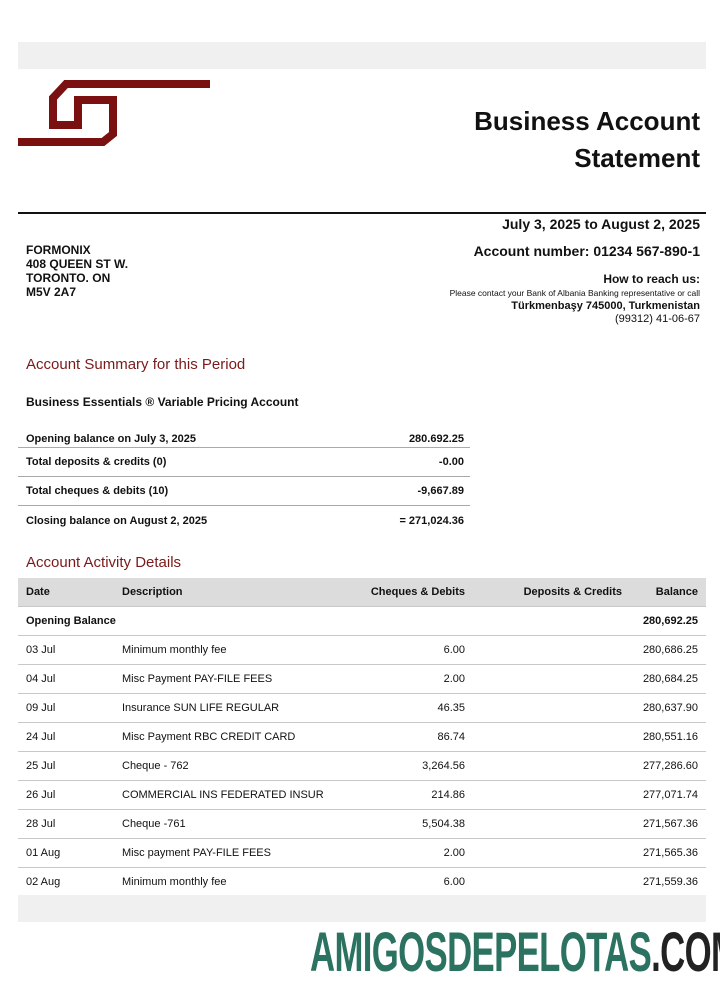 The height and width of the screenshot is (1000, 720). I want to click on cell-balance: 277,286.60, so click(668, 766).